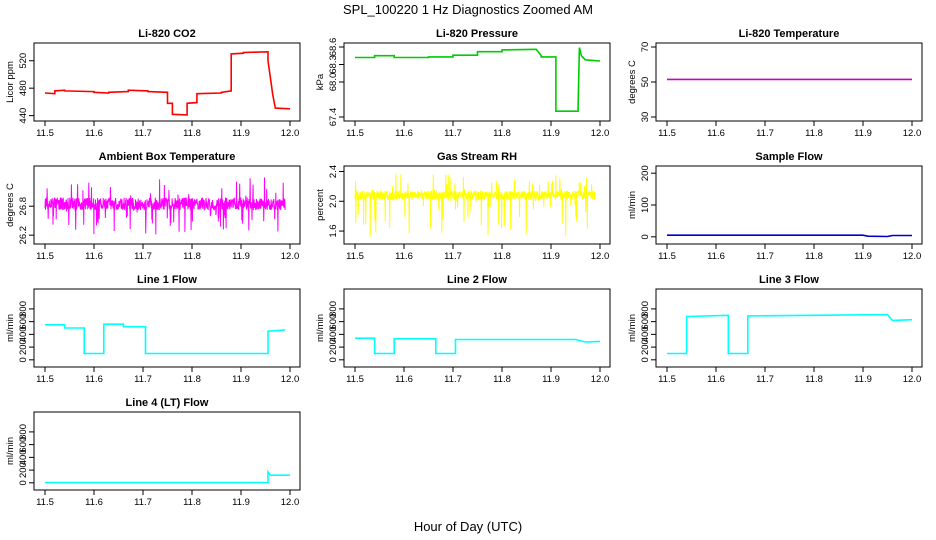  Describe the element at coordinates (333, 230) in the screenshot. I see `y-tick-label: 1.6` at that location.